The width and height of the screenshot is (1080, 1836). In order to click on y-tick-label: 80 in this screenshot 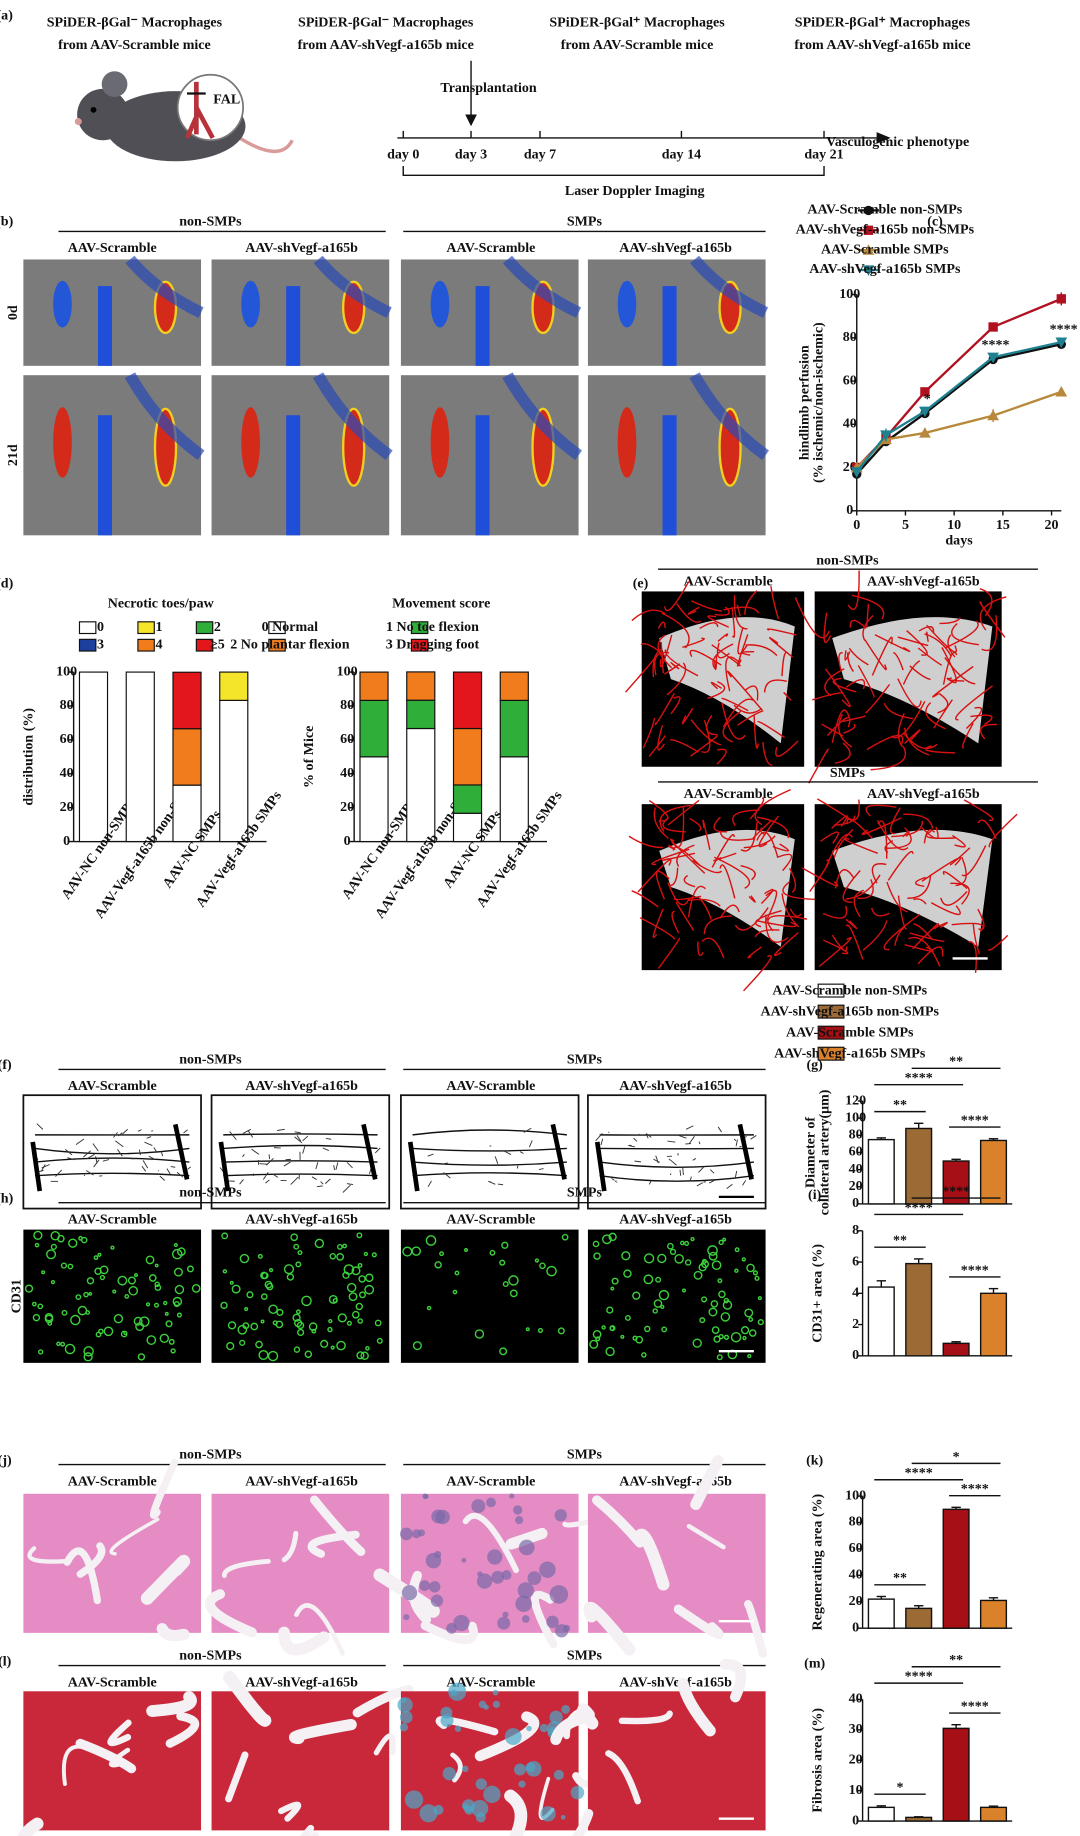, I will do `click(347, 705)`.